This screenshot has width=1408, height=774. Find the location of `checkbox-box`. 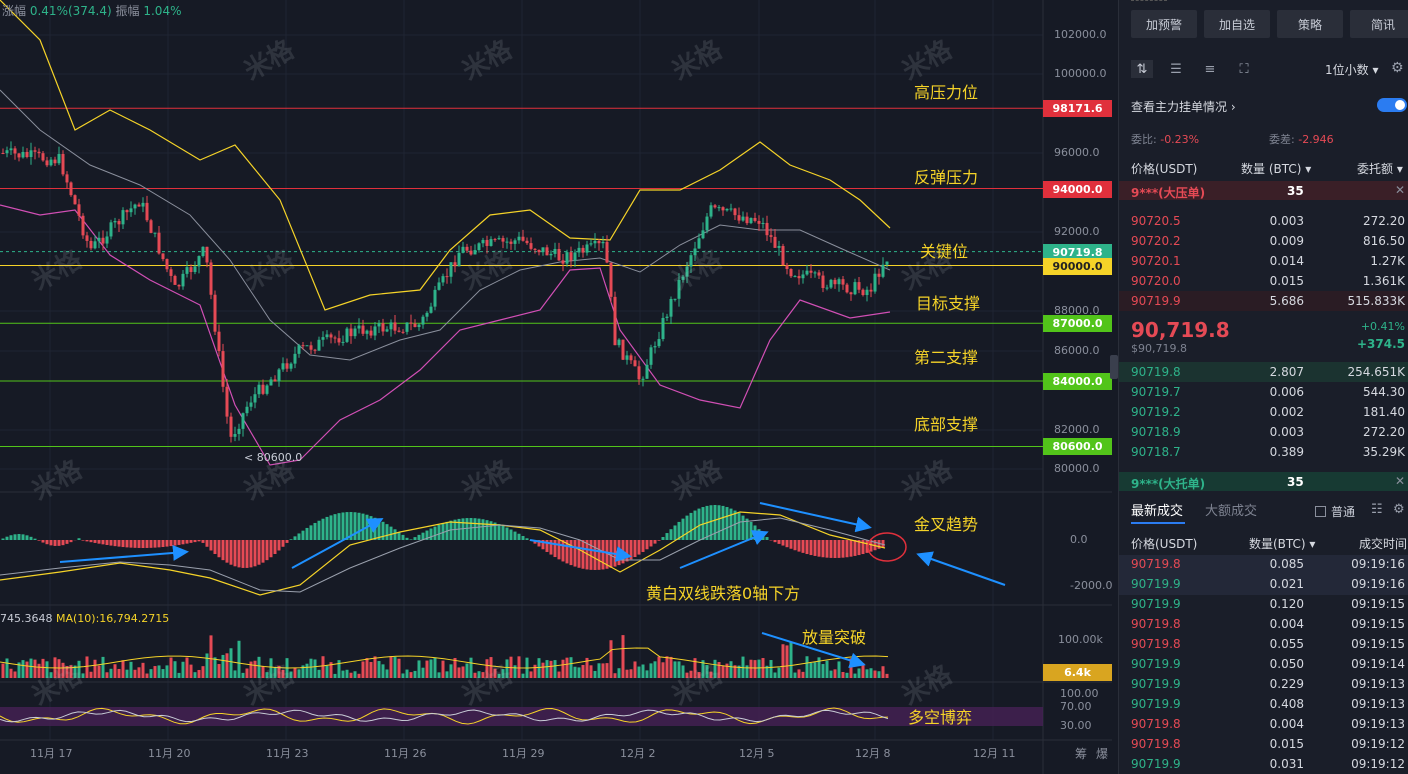

checkbox-box is located at coordinates (1320, 511).